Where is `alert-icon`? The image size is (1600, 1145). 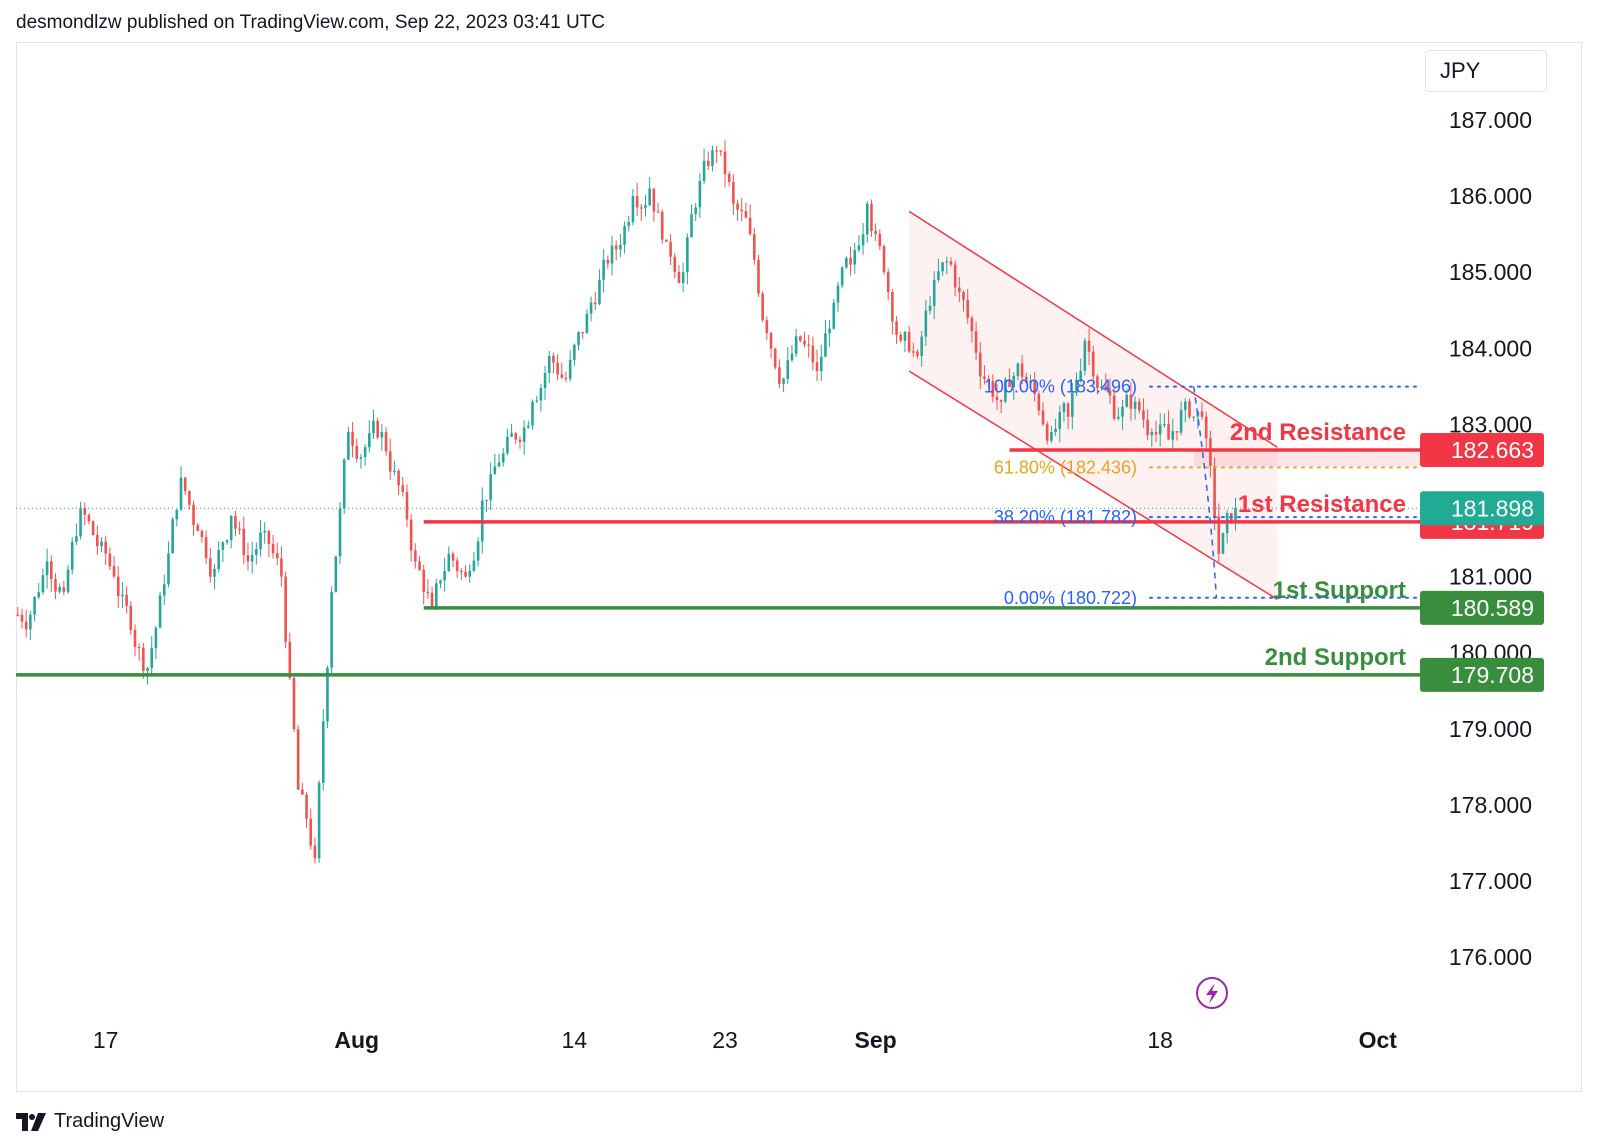 alert-icon is located at coordinates (1212, 993).